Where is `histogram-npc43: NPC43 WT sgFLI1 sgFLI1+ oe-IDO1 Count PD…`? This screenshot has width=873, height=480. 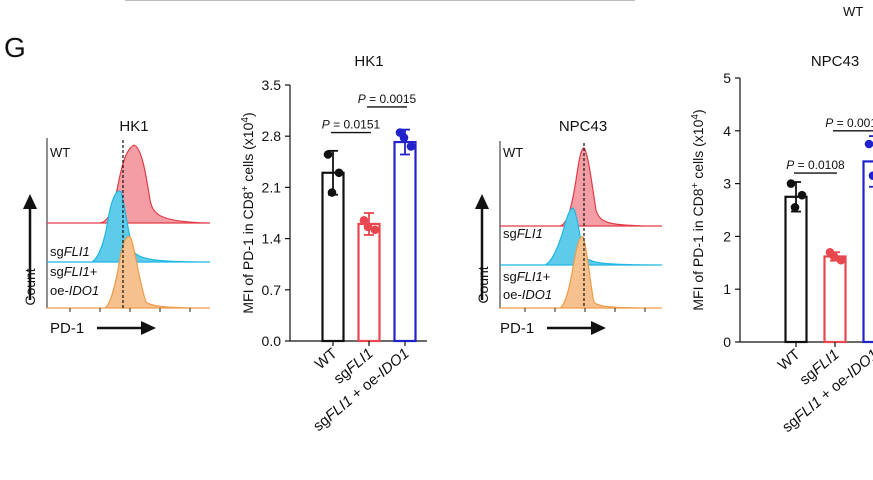
histogram-npc43: NPC43 WT sgFLI1 sgFLI1+ oe-IDO1 Count PD… is located at coordinates (569, 227).